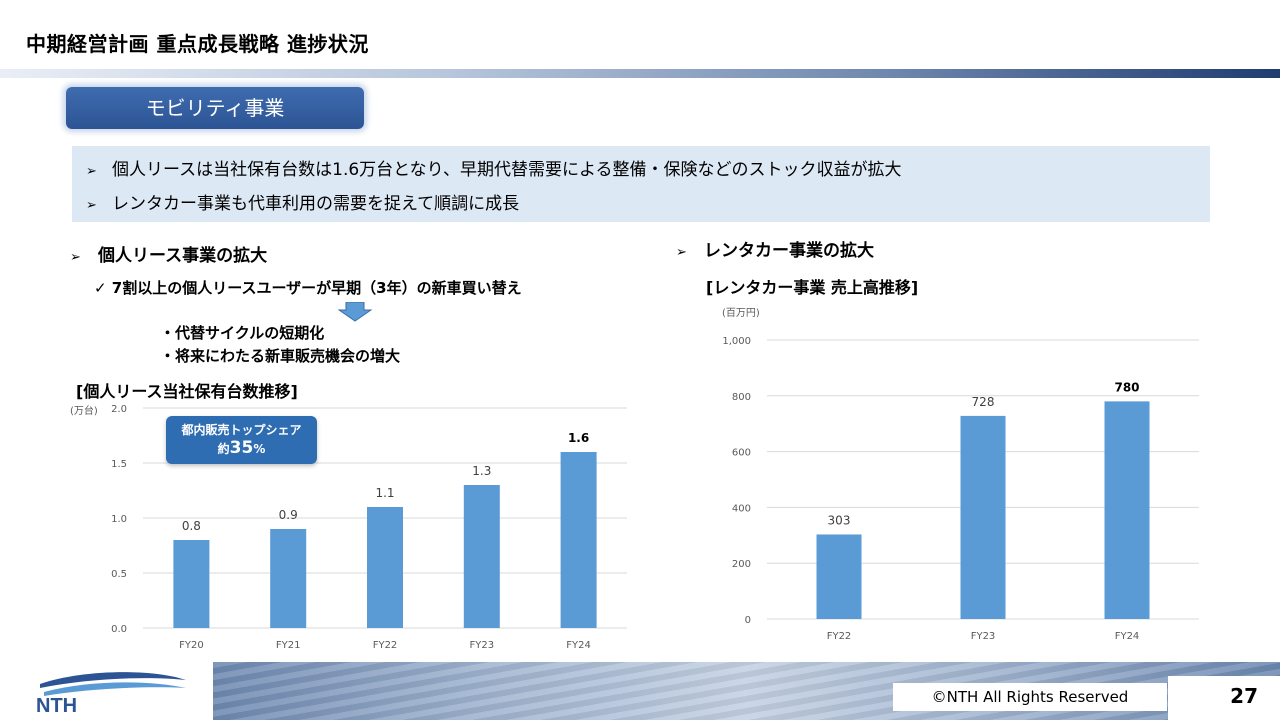  What do you see at coordinates (111, 694) in the screenshot?
I see `nth-logo: NTH` at bounding box center [111, 694].